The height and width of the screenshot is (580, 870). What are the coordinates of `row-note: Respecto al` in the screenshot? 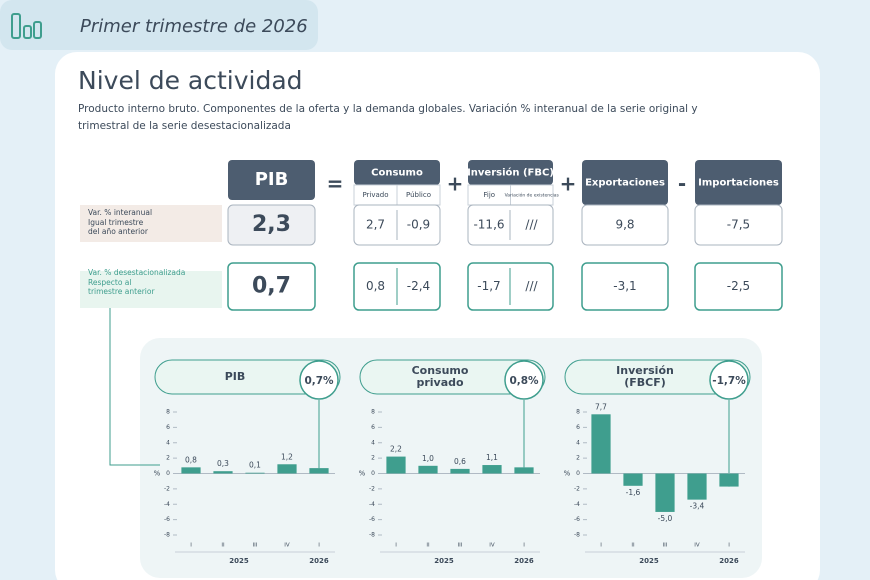 It's located at (110, 282).